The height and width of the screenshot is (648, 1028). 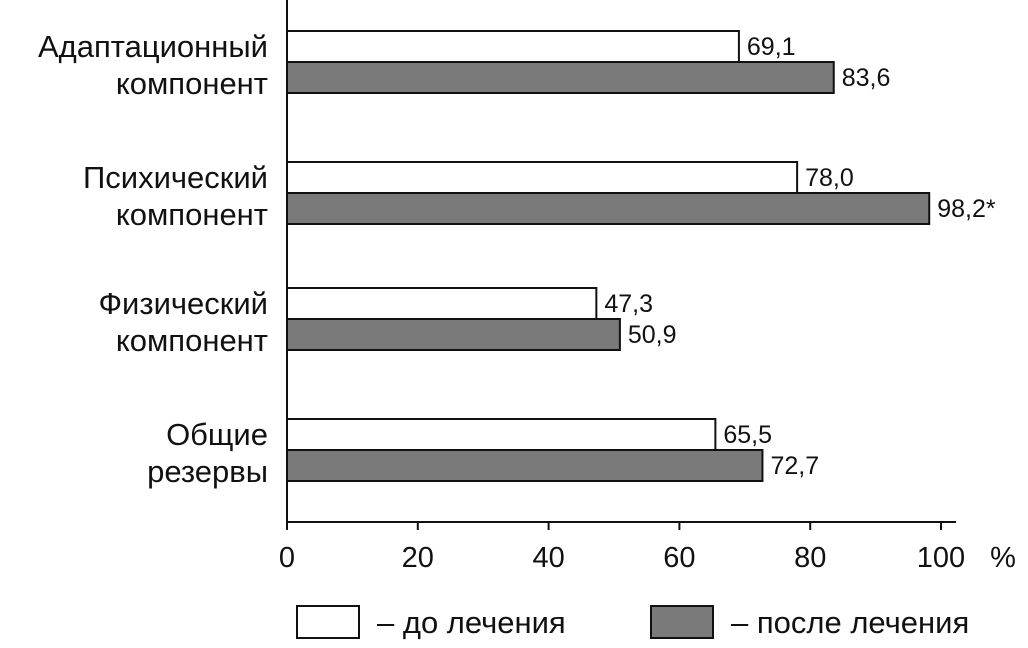 What do you see at coordinates (941, 558) in the screenshot?
I see `x-tick-label: 100` at bounding box center [941, 558].